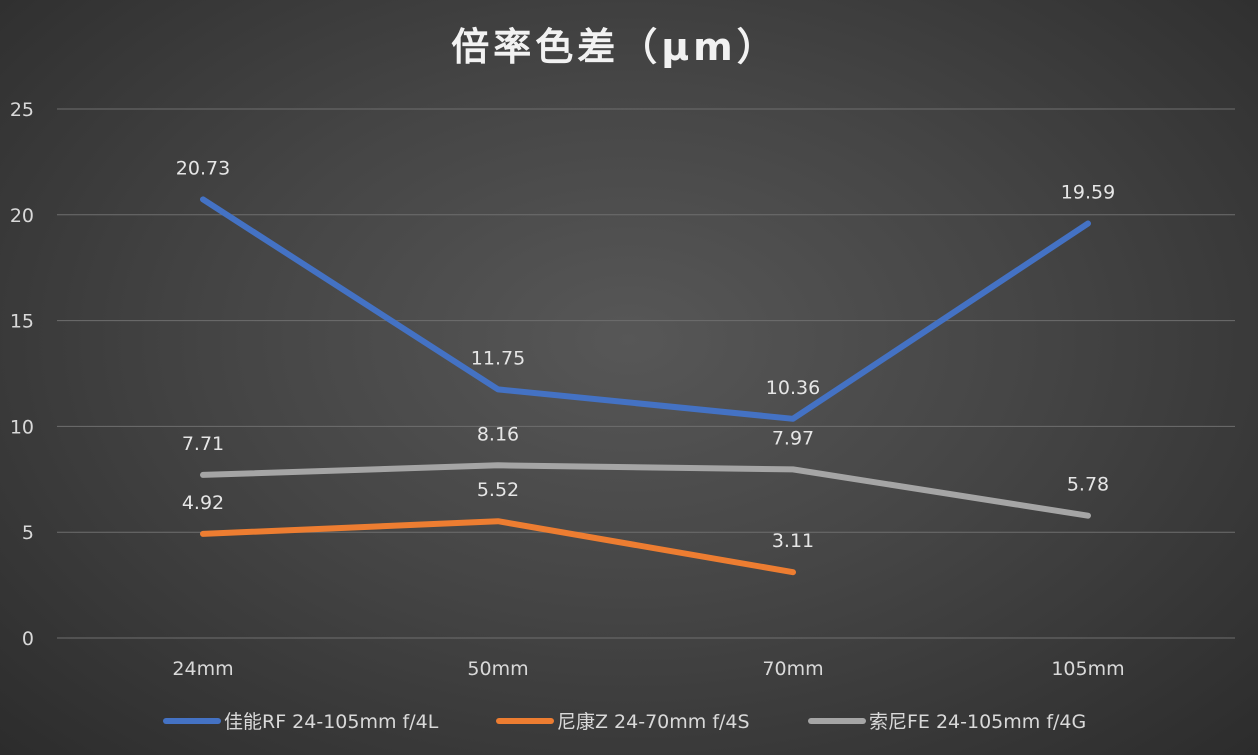 The image size is (1258, 755). Describe the element at coordinates (331, 722) in the screenshot. I see `legend-label: 佳能RF 24-105mm f/4L` at that location.